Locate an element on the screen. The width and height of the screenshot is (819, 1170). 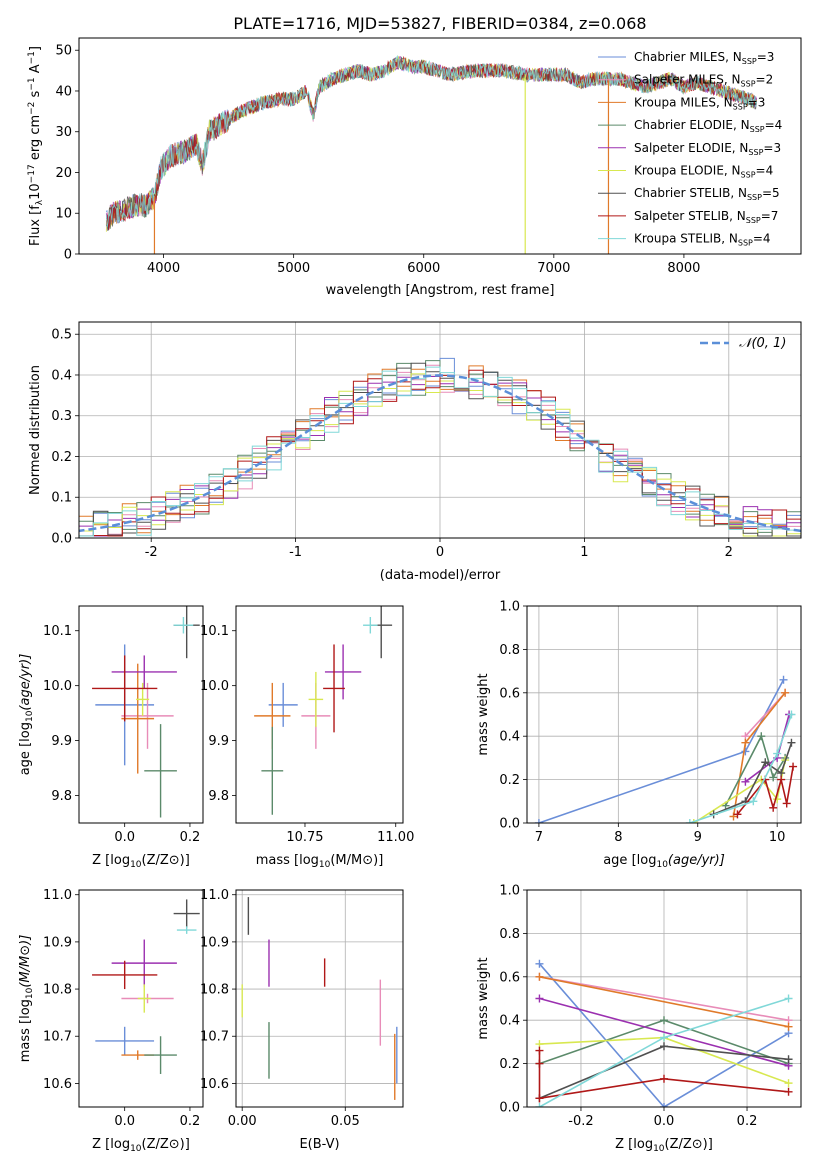
y-tick-label: 40 is located at coordinates (63, 91).